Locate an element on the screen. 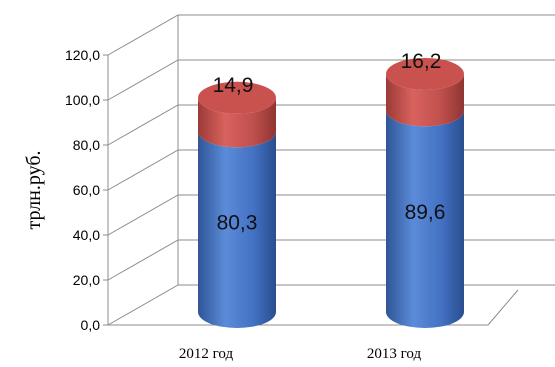 The height and width of the screenshot is (367, 555). floor-edge is located at coordinates (503, 307).